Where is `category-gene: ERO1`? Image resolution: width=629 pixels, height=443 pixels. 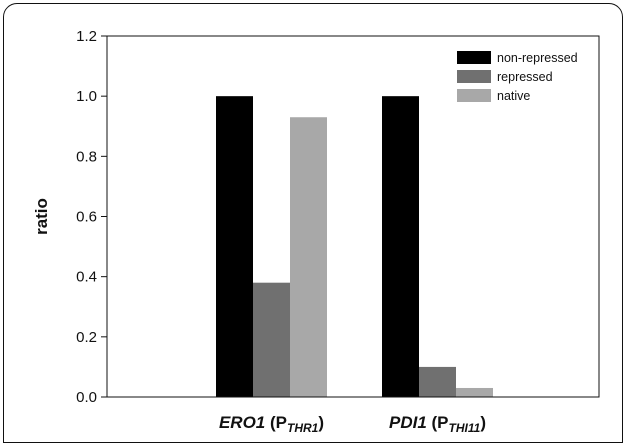
category-gene: ERO1 is located at coordinates (242, 422).